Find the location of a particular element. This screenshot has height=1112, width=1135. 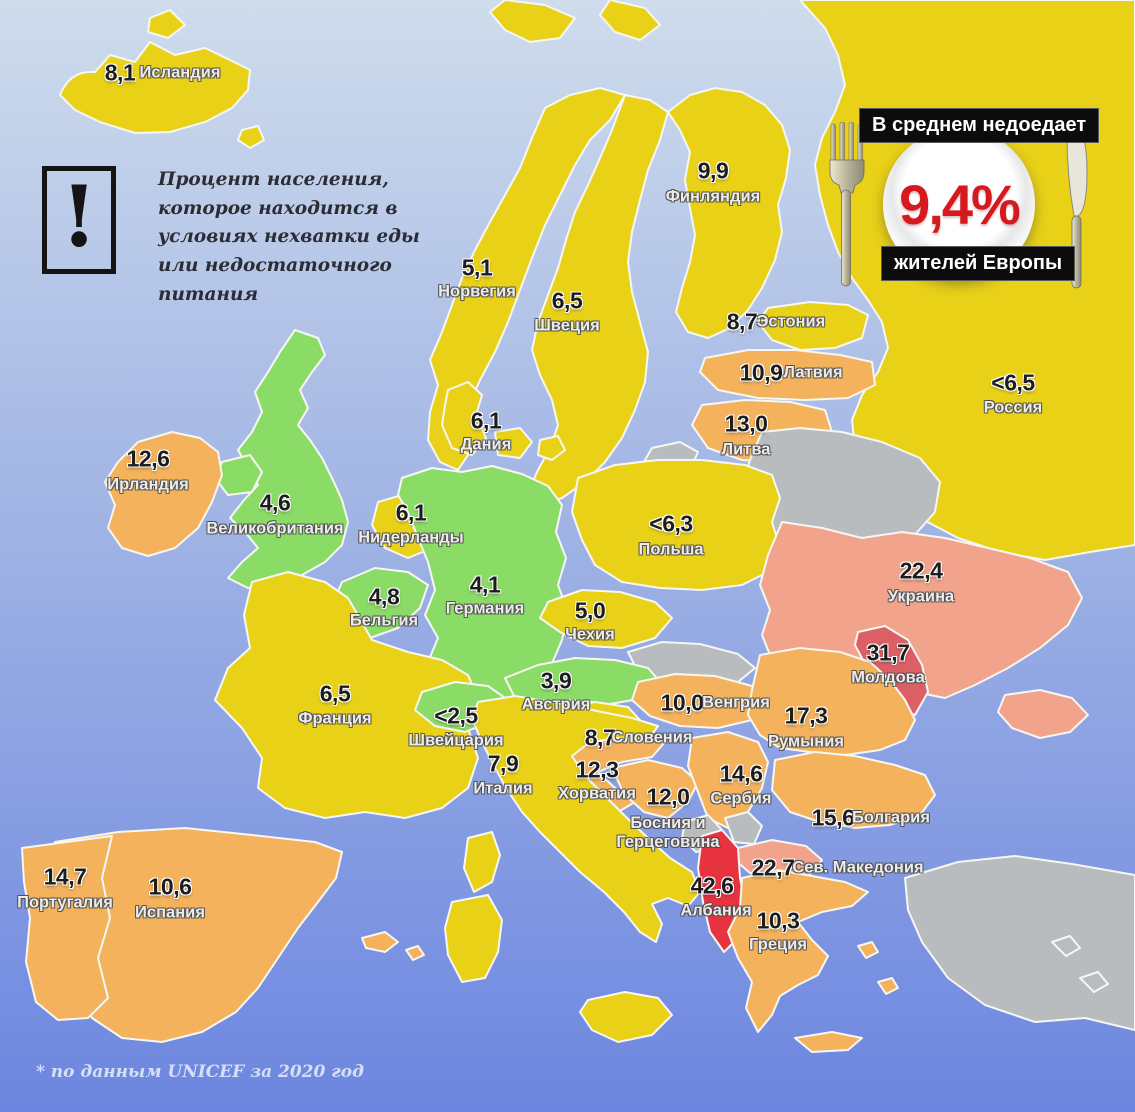

island-shape-corsica is located at coordinates (482, 862).